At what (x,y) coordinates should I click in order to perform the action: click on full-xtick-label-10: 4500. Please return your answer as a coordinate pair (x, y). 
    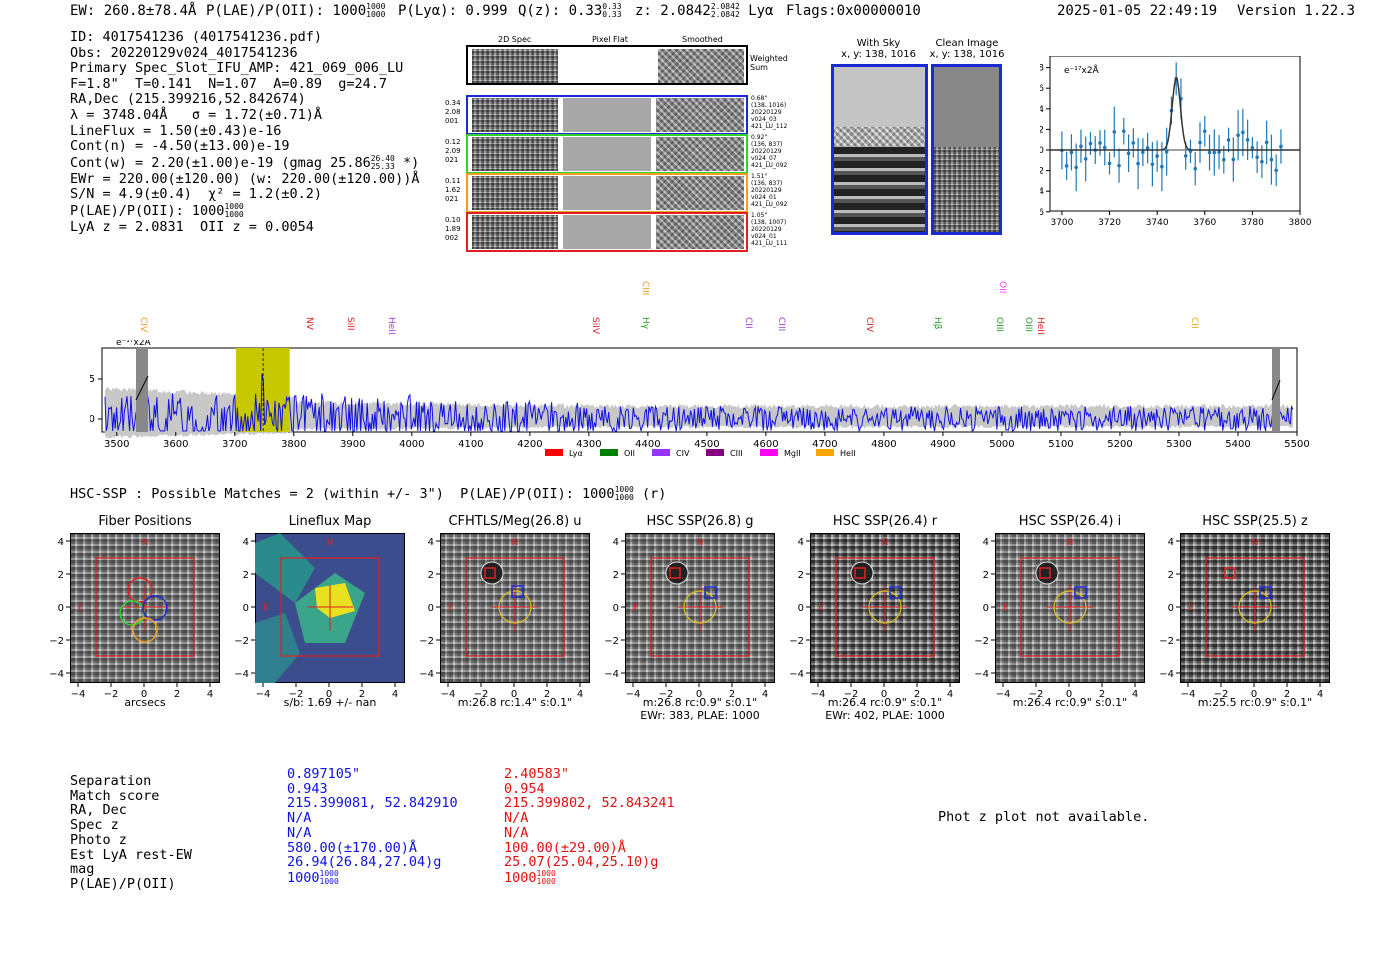
    Looking at the image, I should click on (706, 444).